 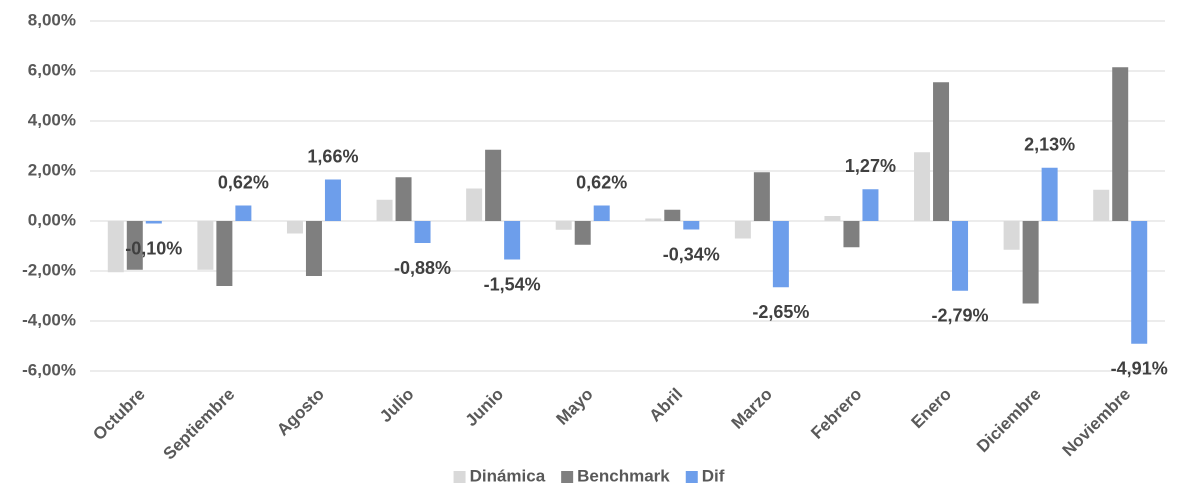 I want to click on data-label: -0,34%, so click(x=691, y=254).